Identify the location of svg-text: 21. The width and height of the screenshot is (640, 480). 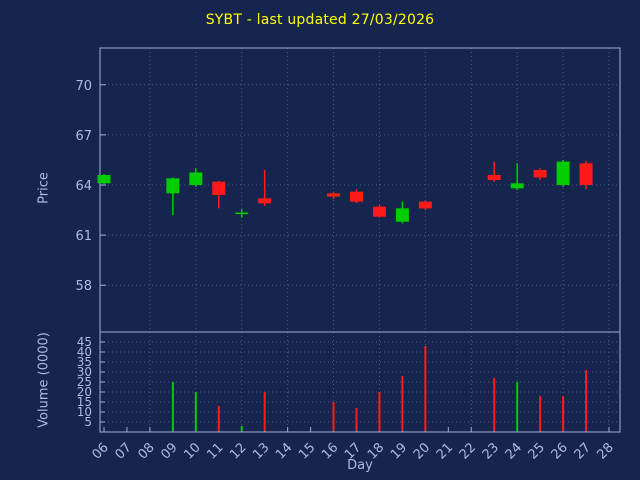
(445, 451).